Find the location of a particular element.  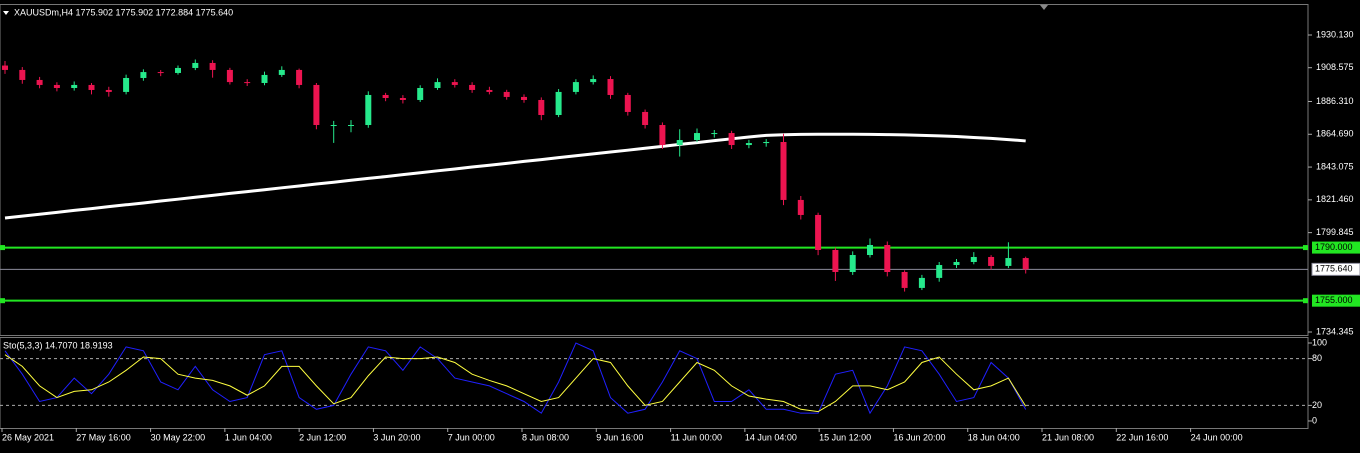

x-tick-label: 22 Jun 16:00 is located at coordinates (1142, 437).